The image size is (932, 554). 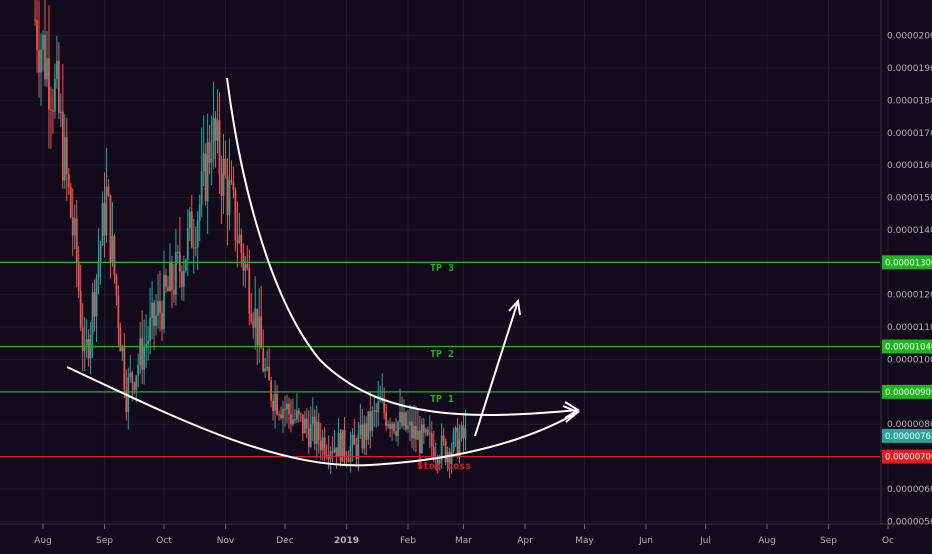 What do you see at coordinates (909, 360) in the screenshot?
I see `y-tick-label: 0.00001000` at bounding box center [909, 360].